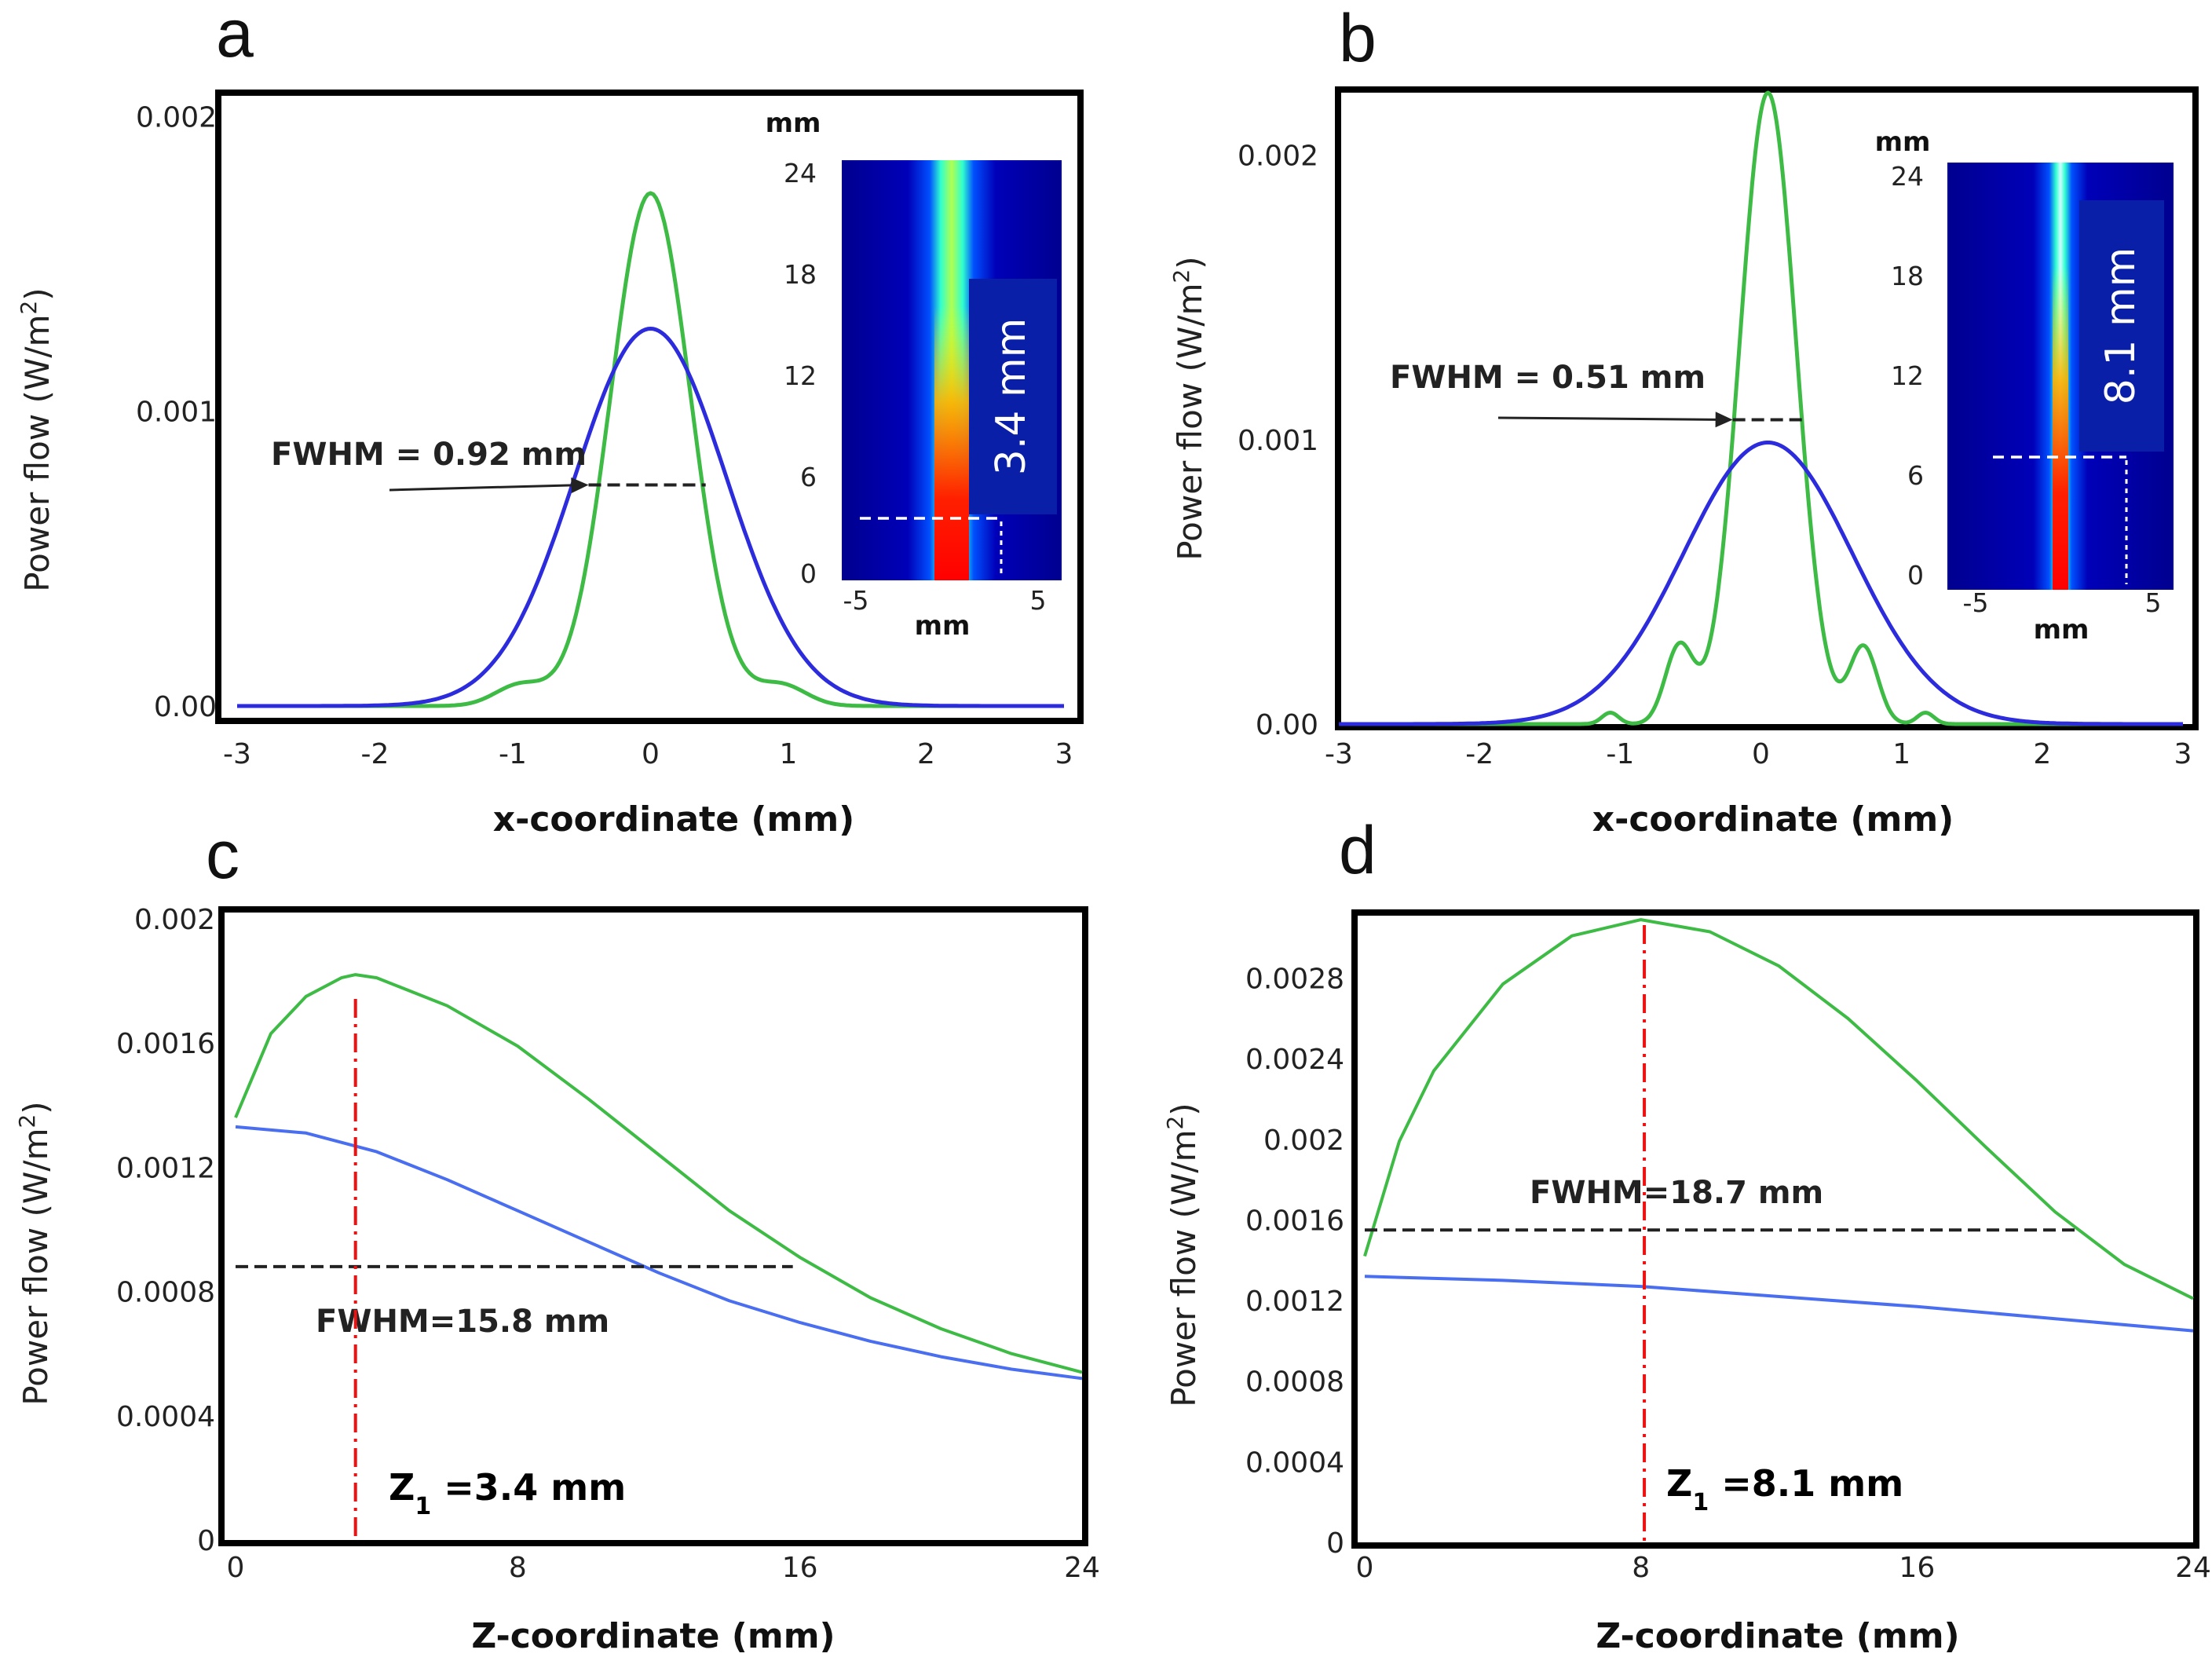 This screenshot has width=2212, height=1679. I want to click on field-map-inset: 3.4 mm mm mm 24 18 12 6 0 -5 5, so click(914, 375).